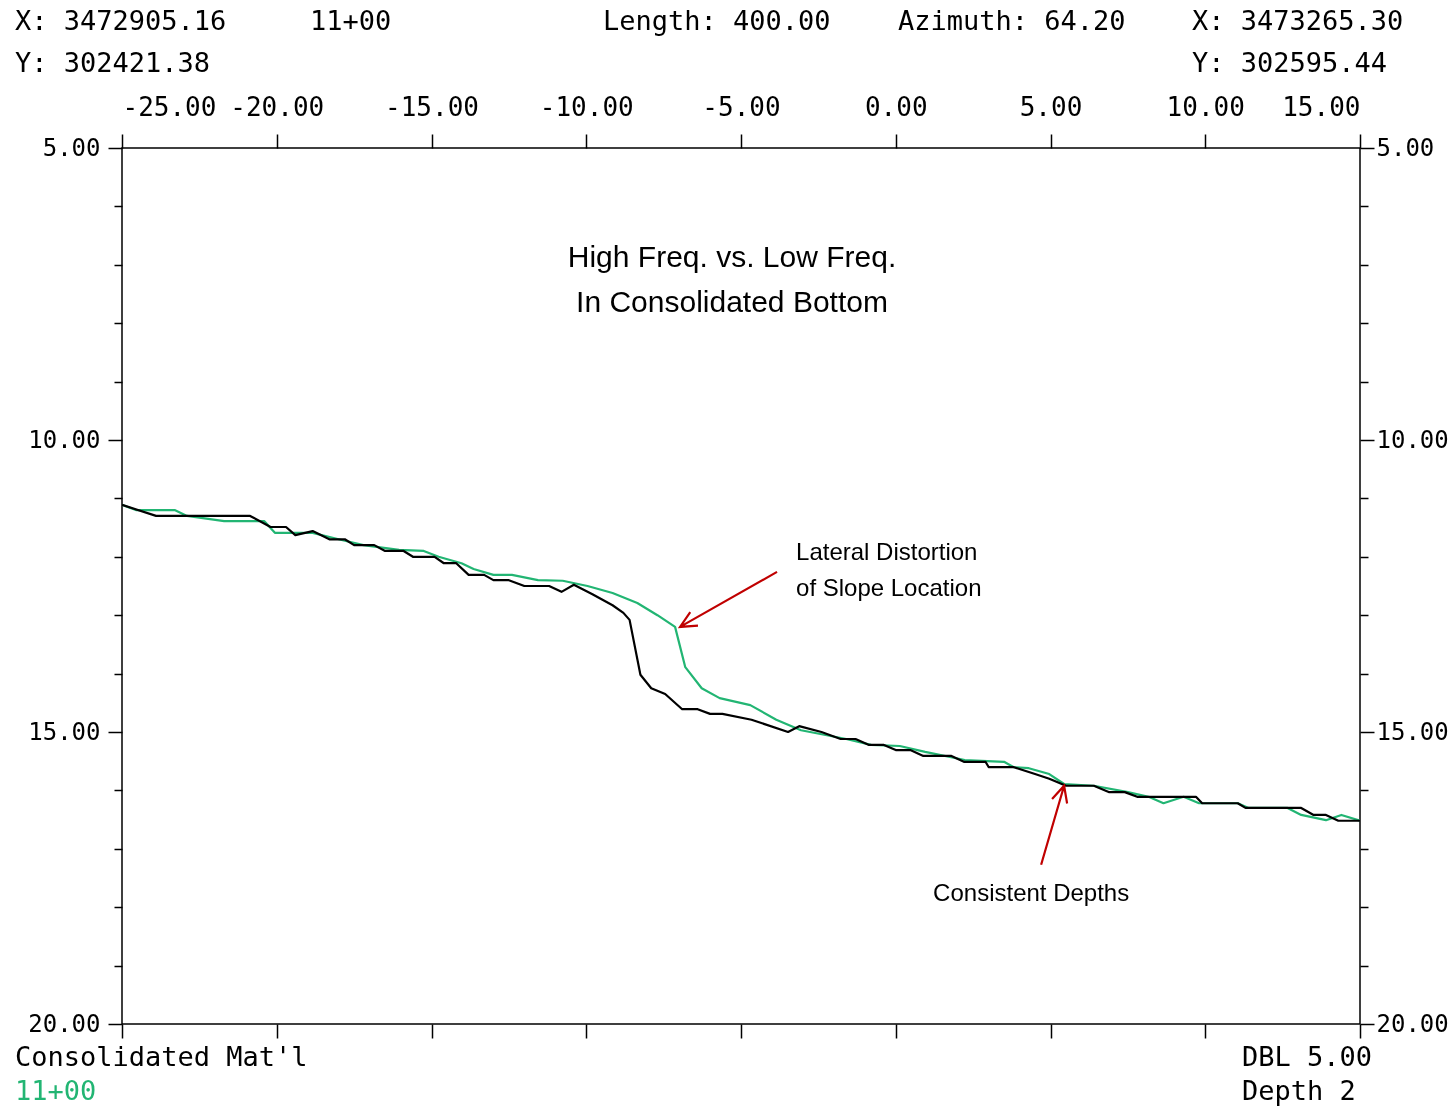  Describe the element at coordinates (277, 106) in the screenshot. I see `x-tick-label: -20.00` at that location.